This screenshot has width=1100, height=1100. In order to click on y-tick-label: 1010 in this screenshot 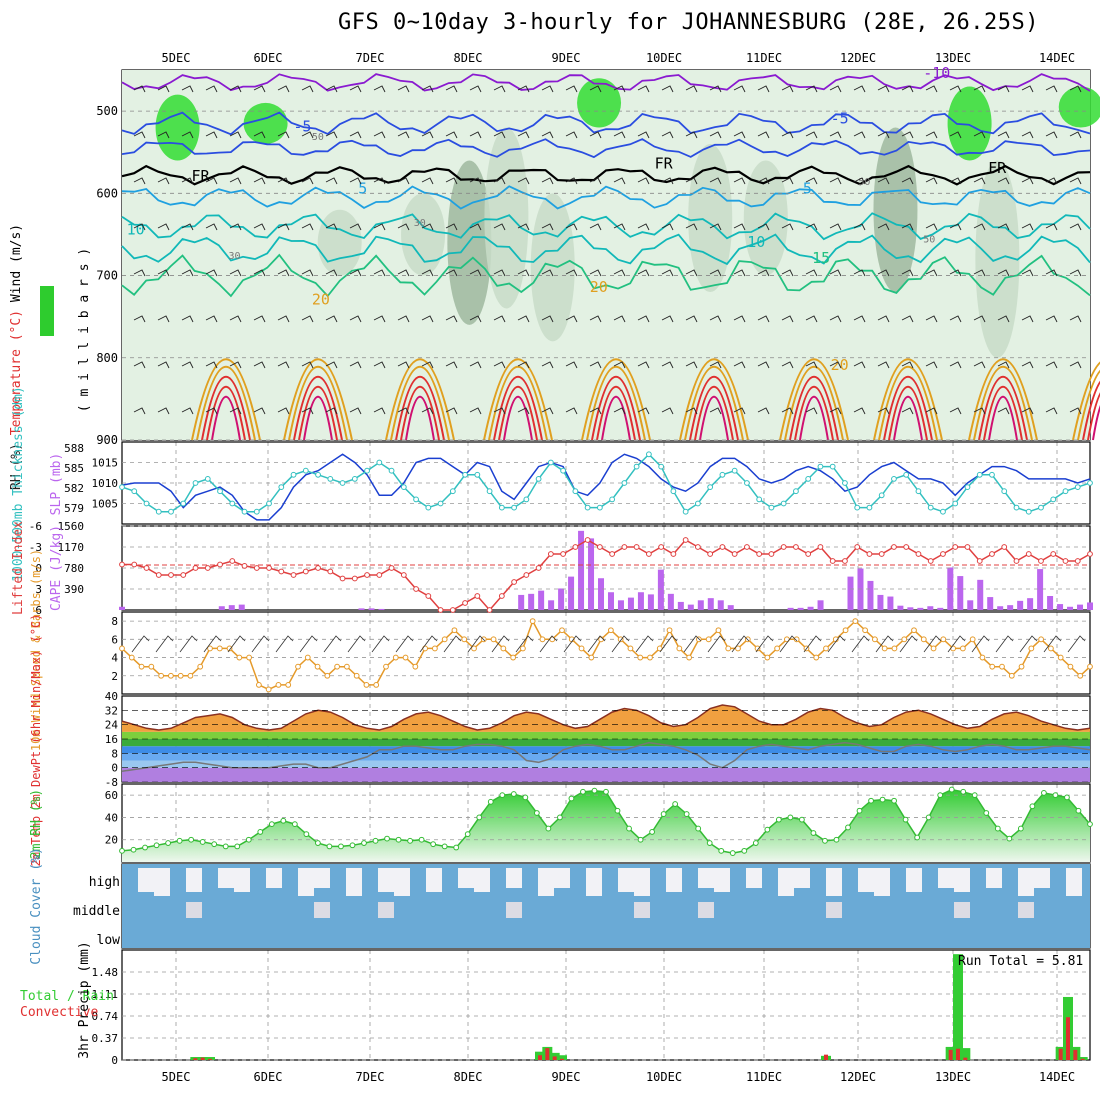, I will do `click(105, 483)`.